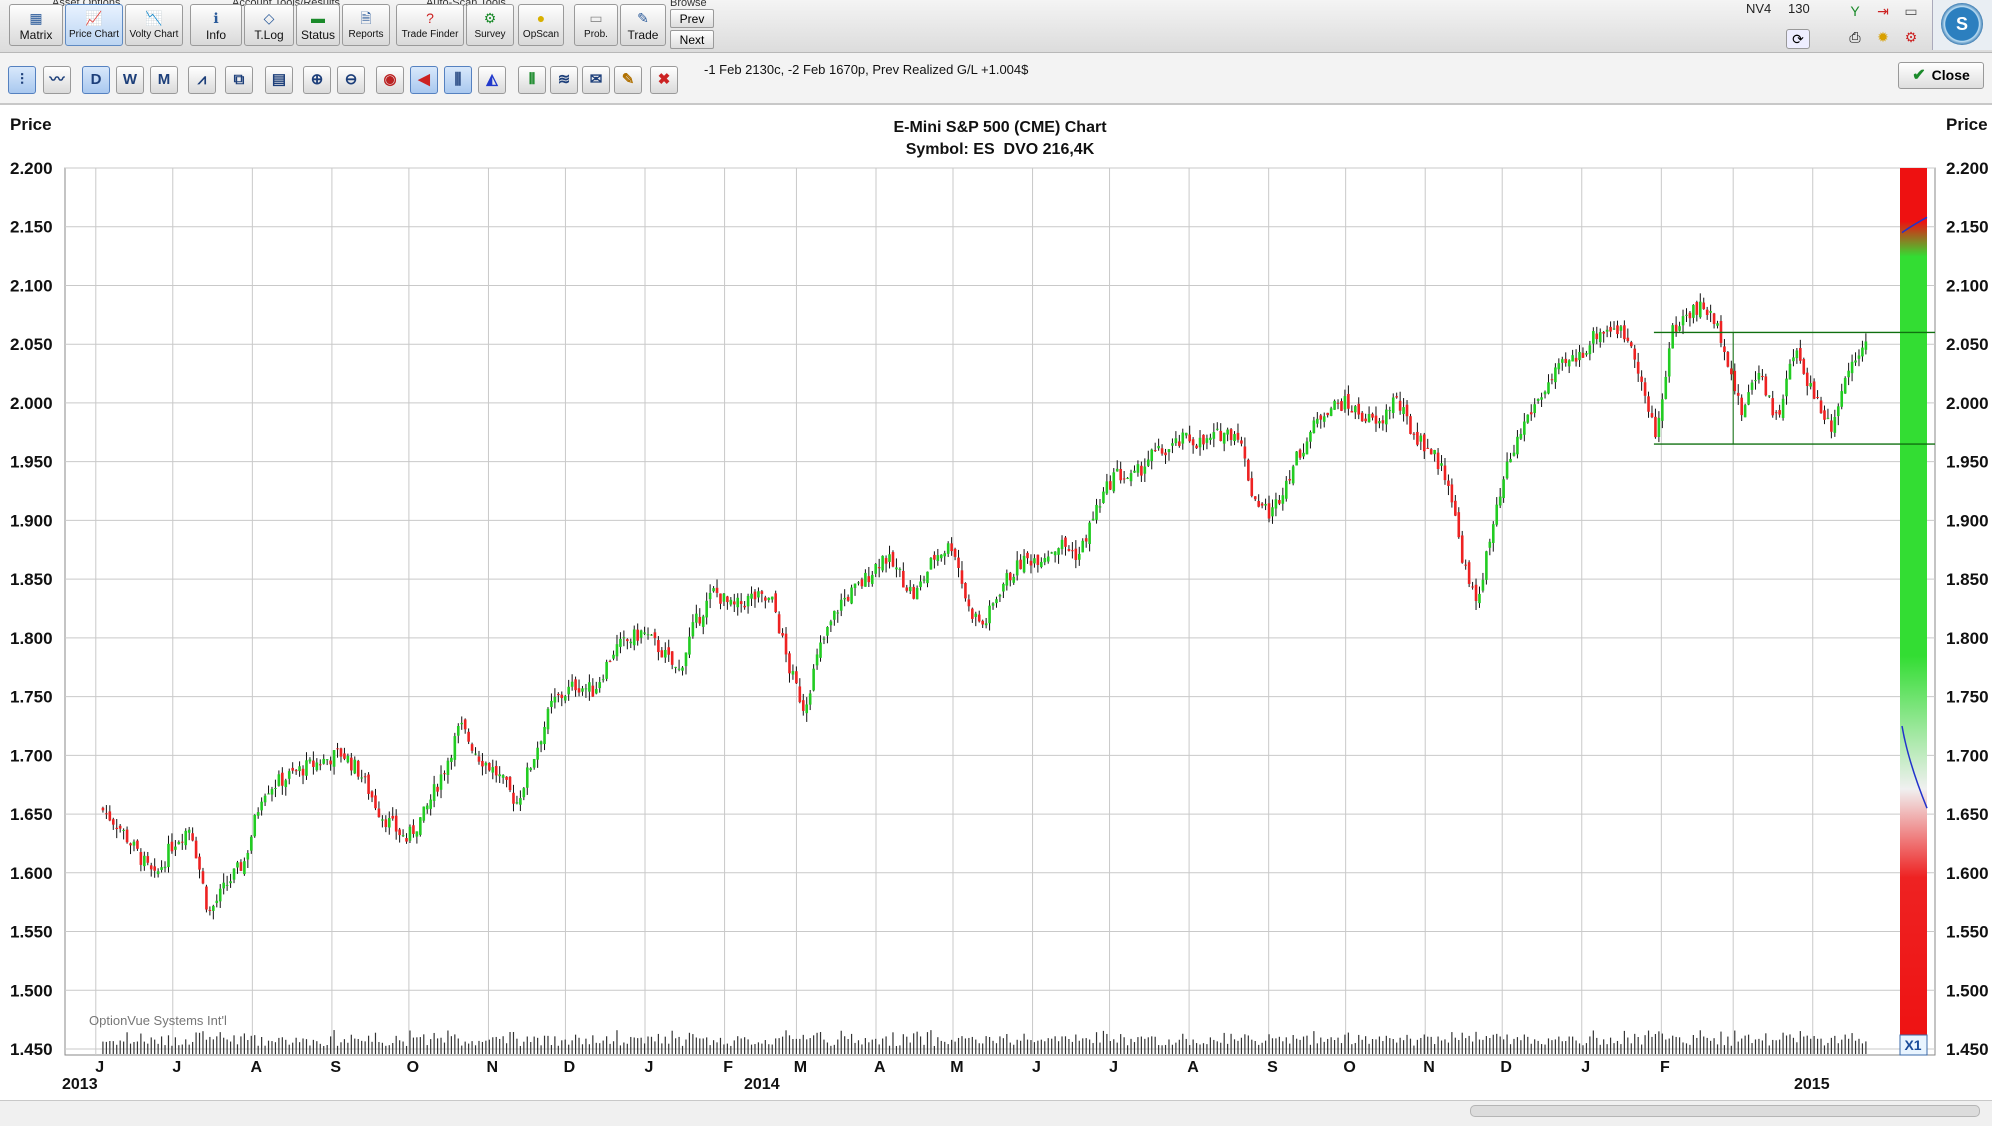  I want to click on matrix-button: ▦ Matrix, so click(36, 25).